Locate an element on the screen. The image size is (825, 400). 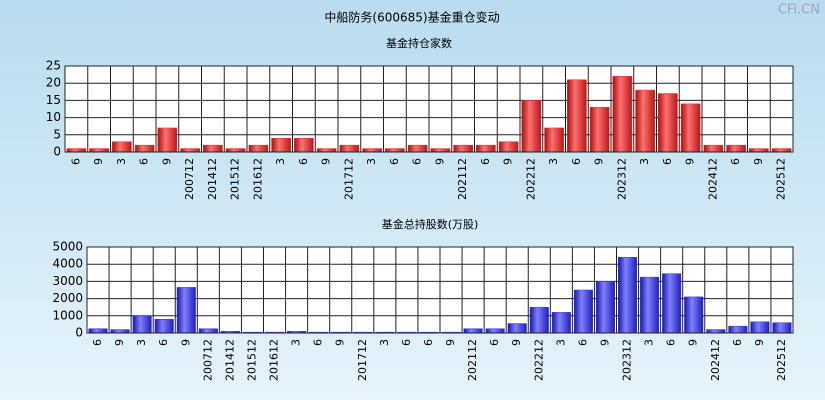
y-tick-label: 25 is located at coordinates (53, 66).